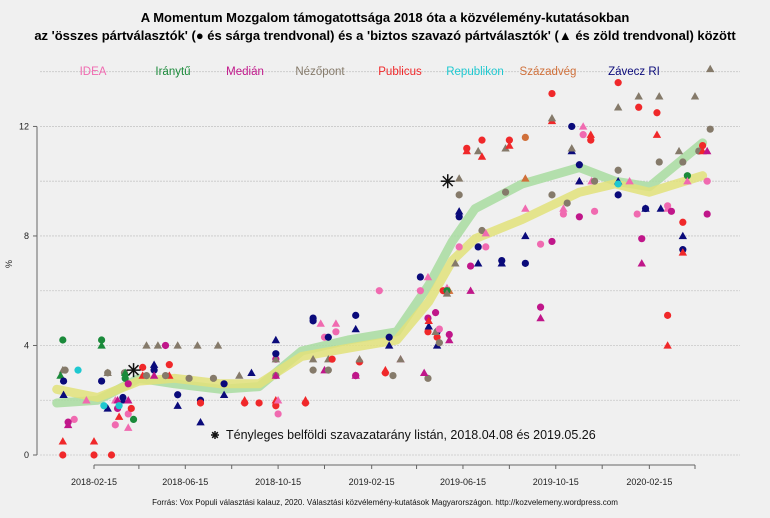 Image resolution: width=770 pixels, height=518 pixels. I want to click on y-tick-label: 0, so click(26, 455).